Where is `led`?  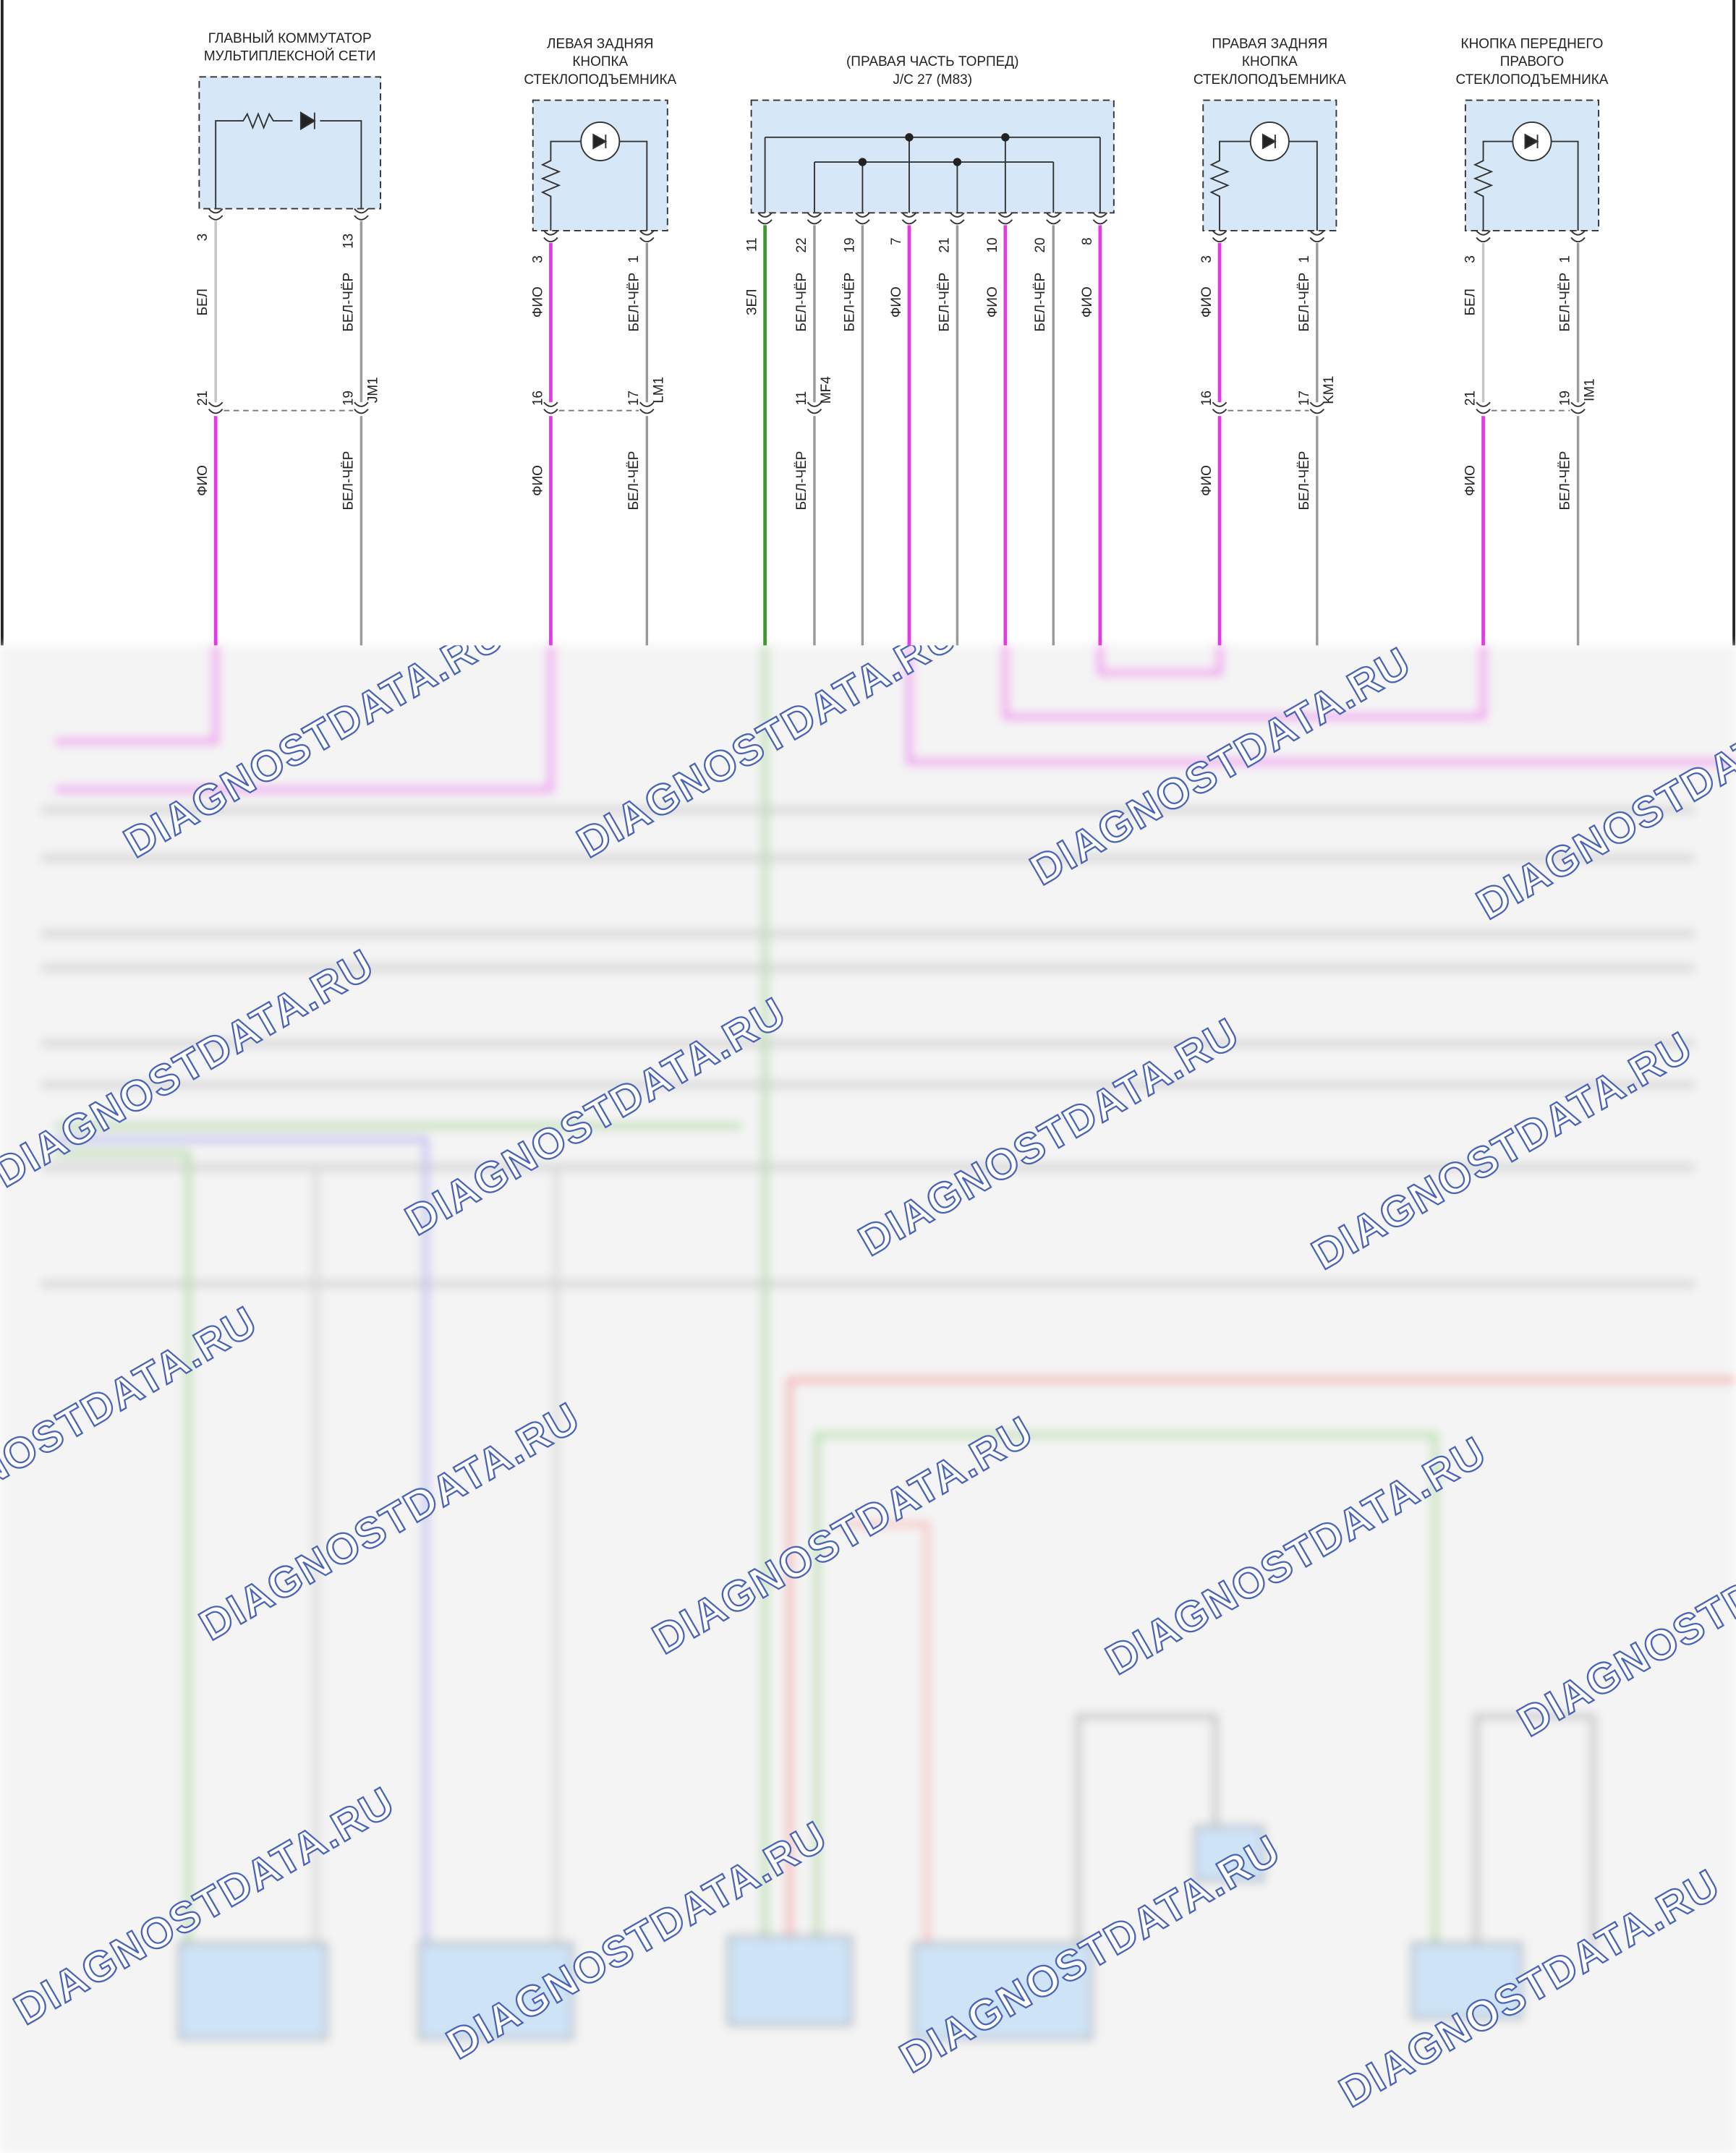 led is located at coordinates (308, 121).